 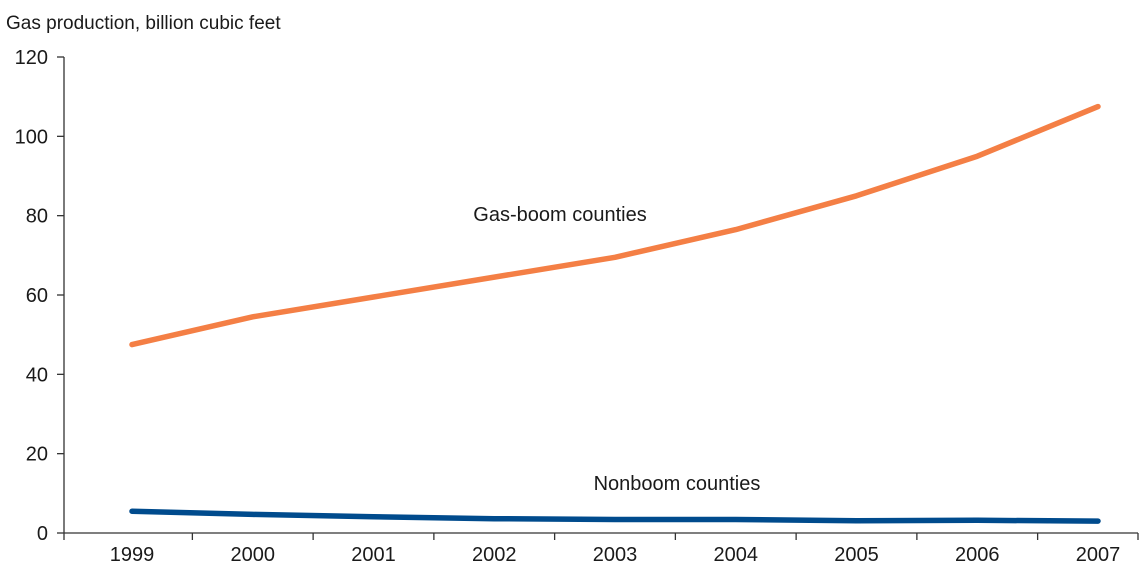 What do you see at coordinates (615, 554) in the screenshot?
I see `x-tick-label: 2003` at bounding box center [615, 554].